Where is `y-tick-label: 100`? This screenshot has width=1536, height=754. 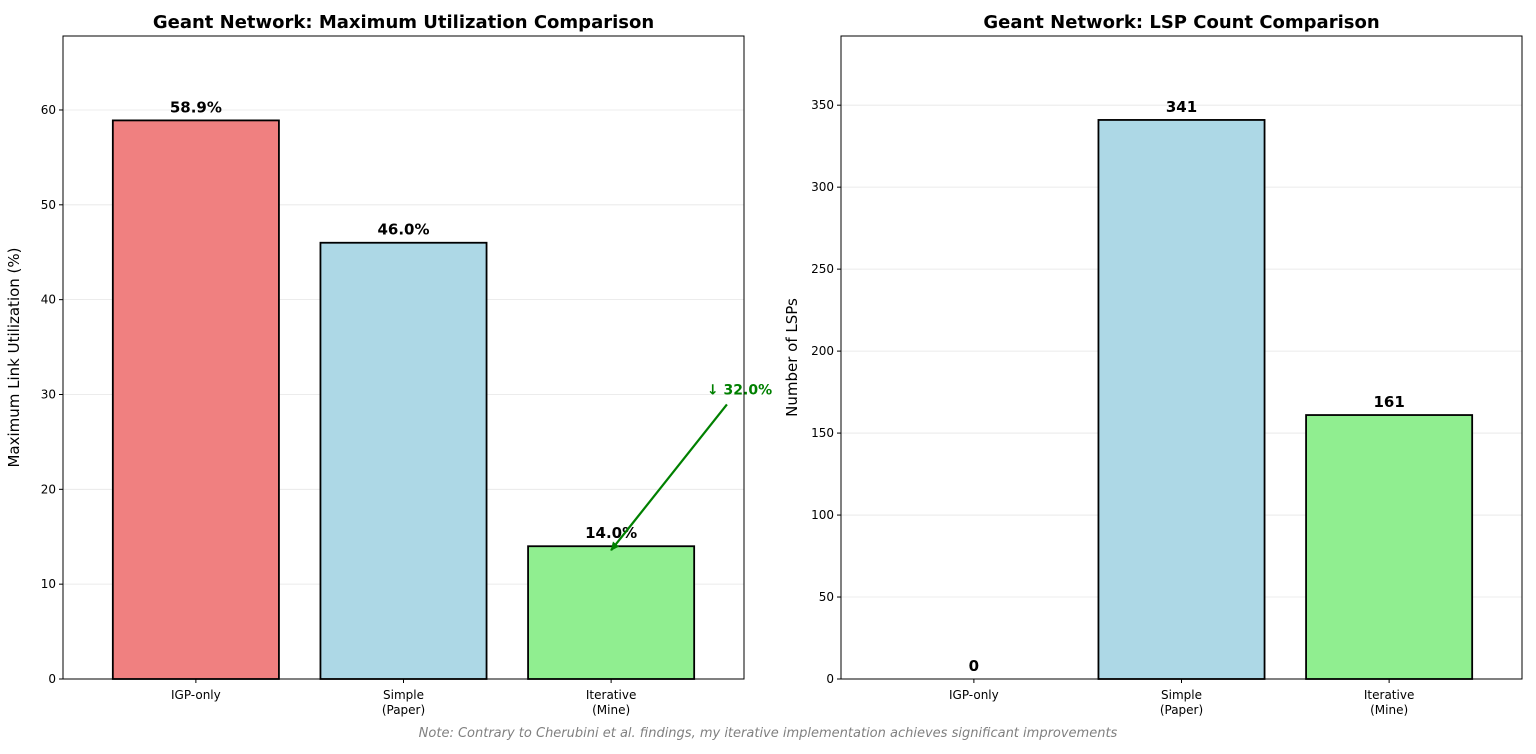
y-tick-label: 100 is located at coordinates (822, 515).